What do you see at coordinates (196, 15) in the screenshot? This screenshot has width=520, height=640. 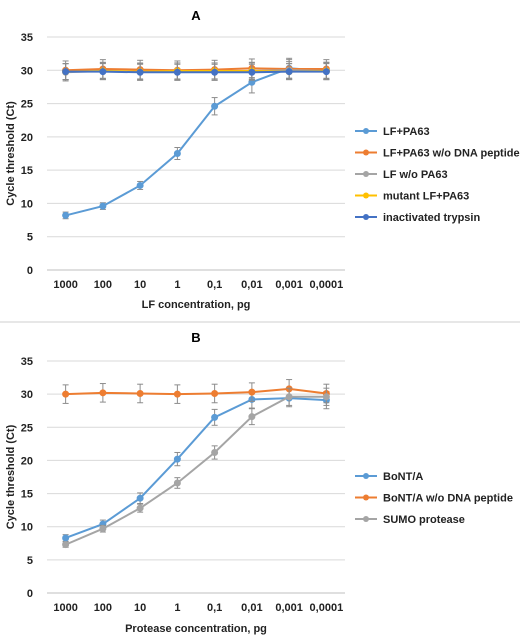 I see `panel-title: A` at bounding box center [196, 15].